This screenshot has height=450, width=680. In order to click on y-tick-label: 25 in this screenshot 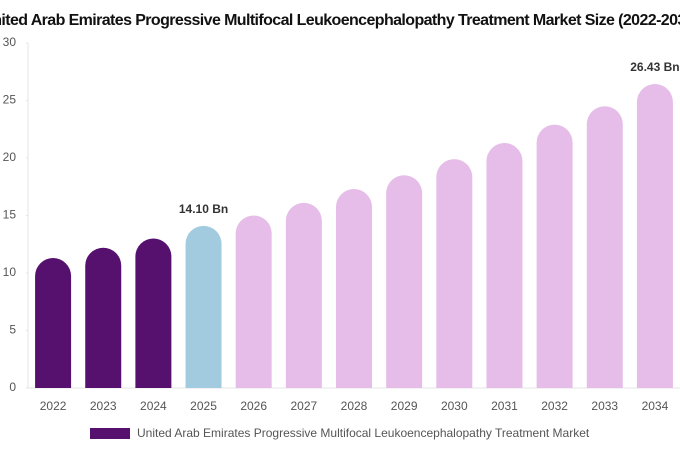, I will do `click(10, 100)`.